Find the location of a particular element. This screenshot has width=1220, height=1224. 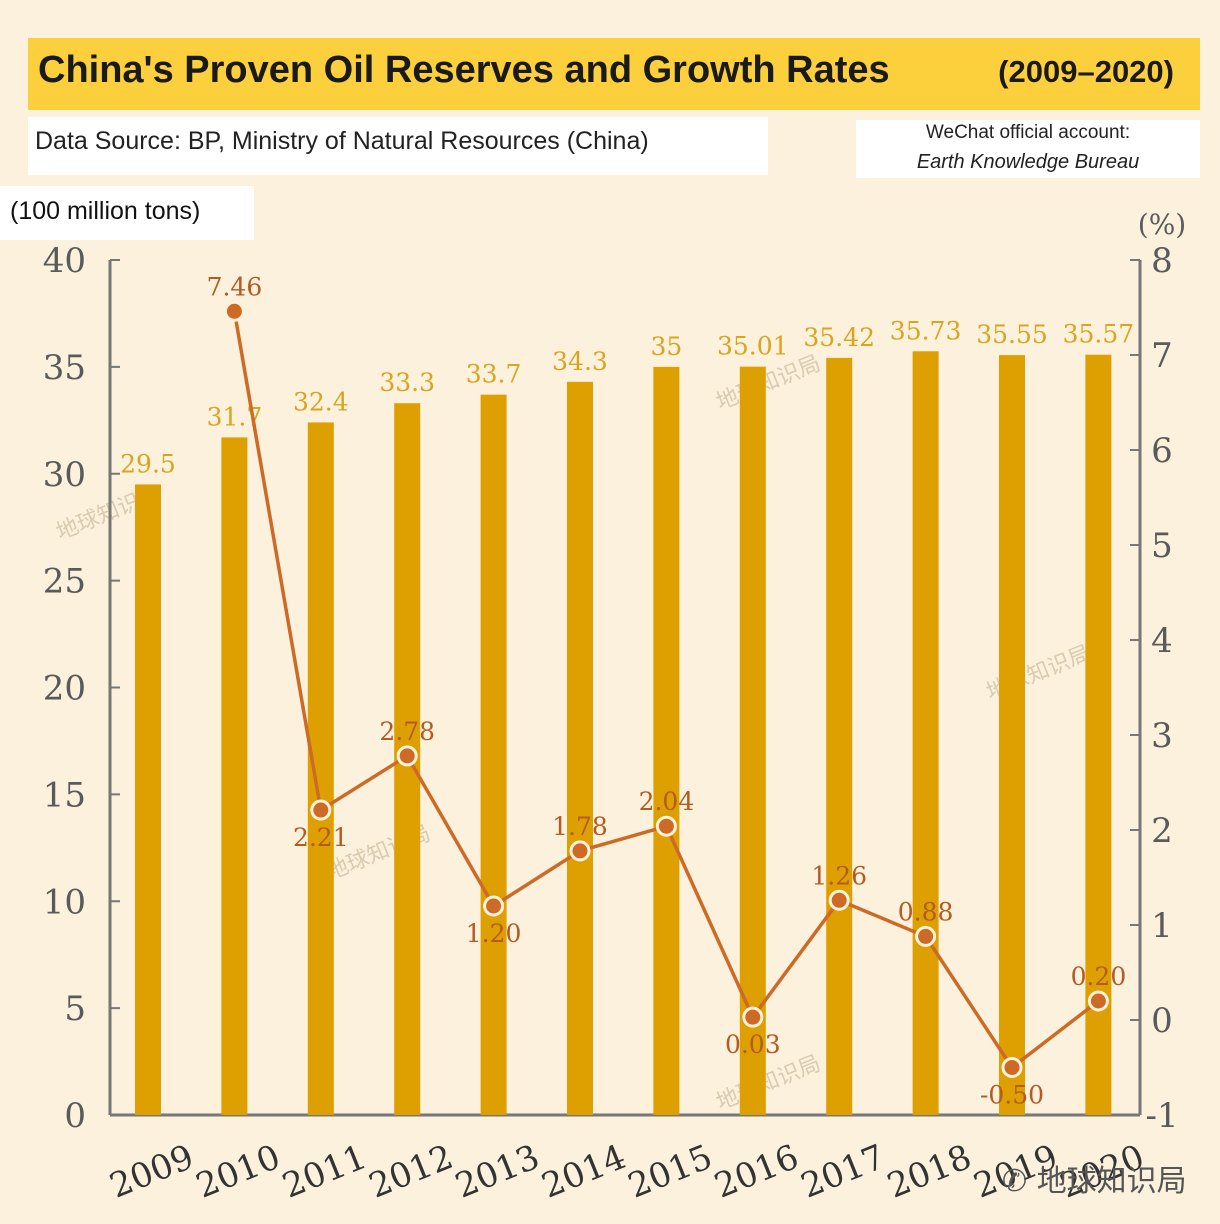

growth-rate-label: 1.78 is located at coordinates (580, 826).